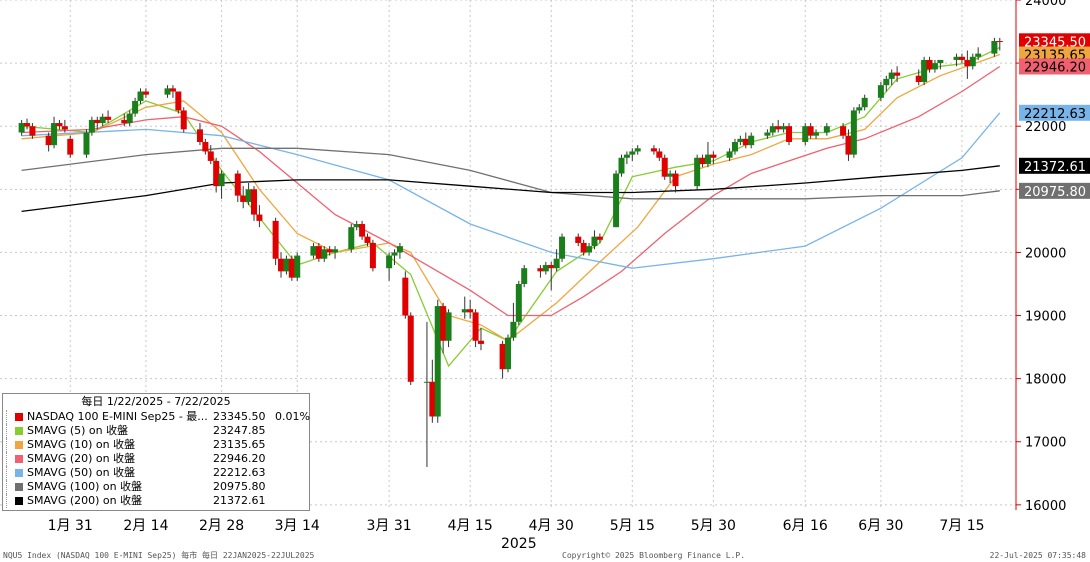  I want to click on y-tick-label: 17000, so click(1045, 443).